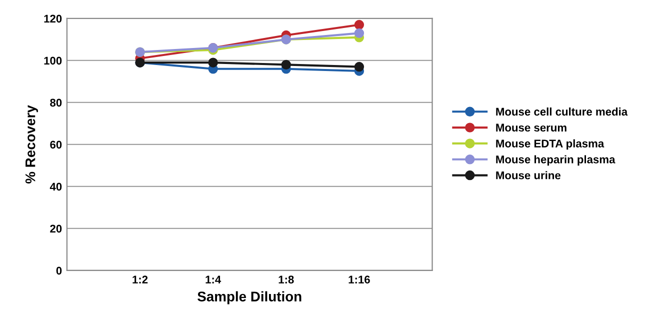 The height and width of the screenshot is (336, 650). Describe the element at coordinates (250, 297) in the screenshot. I see `x-axis-title: Sample Dilution` at that location.